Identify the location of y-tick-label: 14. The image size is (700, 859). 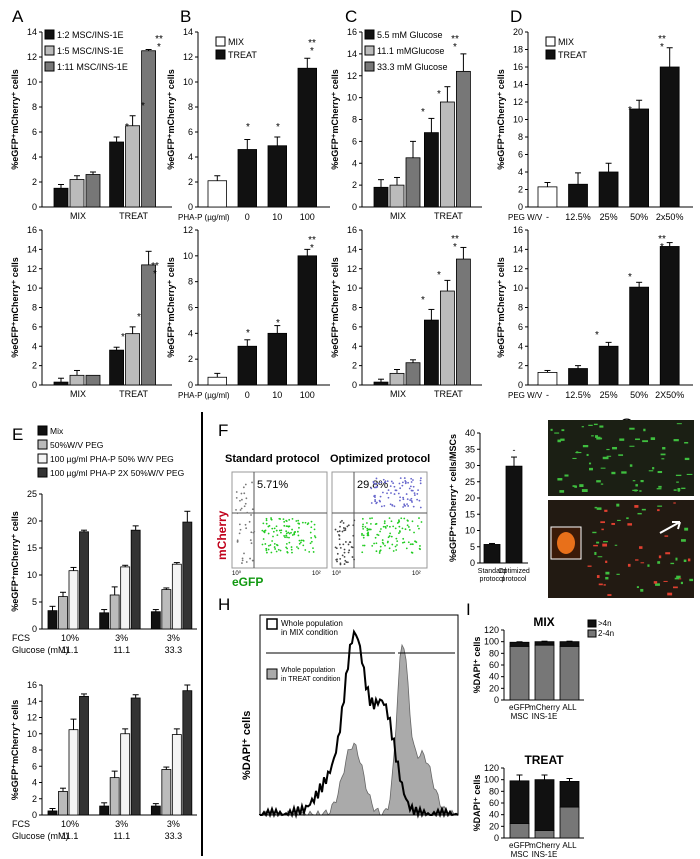
(32, 32).